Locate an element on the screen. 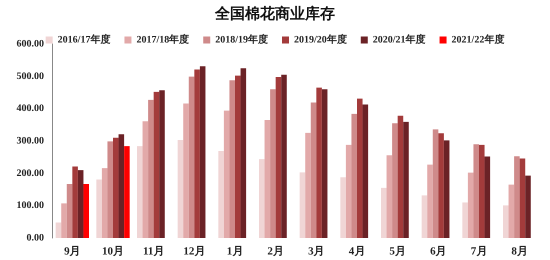 The width and height of the screenshot is (550, 260). legend-label: 2018/19年度 is located at coordinates (241, 40).